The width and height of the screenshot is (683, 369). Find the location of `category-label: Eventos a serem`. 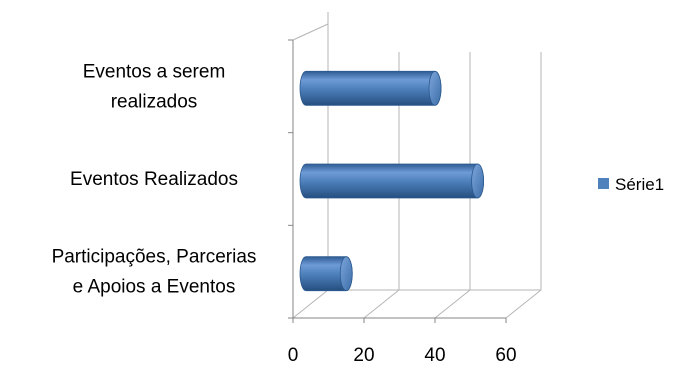

category-label: Eventos a serem is located at coordinates (154, 71).